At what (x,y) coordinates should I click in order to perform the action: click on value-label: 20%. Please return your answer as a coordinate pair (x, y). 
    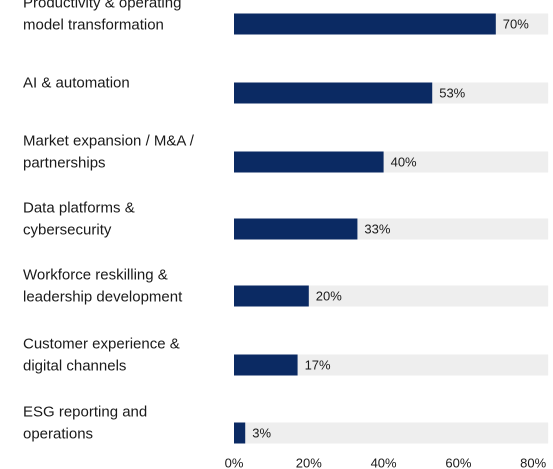
    Looking at the image, I should click on (329, 296).